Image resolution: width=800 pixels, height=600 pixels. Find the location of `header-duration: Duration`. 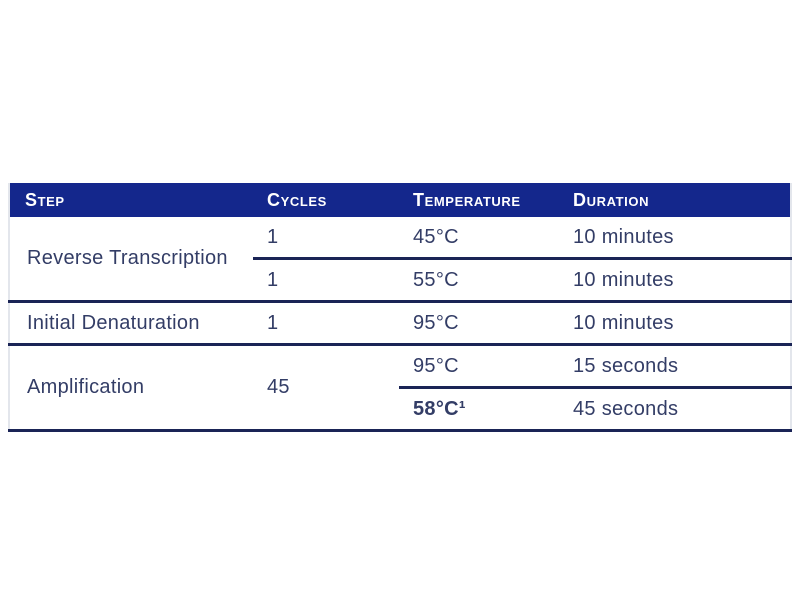

header-duration: Duration is located at coordinates (675, 200).